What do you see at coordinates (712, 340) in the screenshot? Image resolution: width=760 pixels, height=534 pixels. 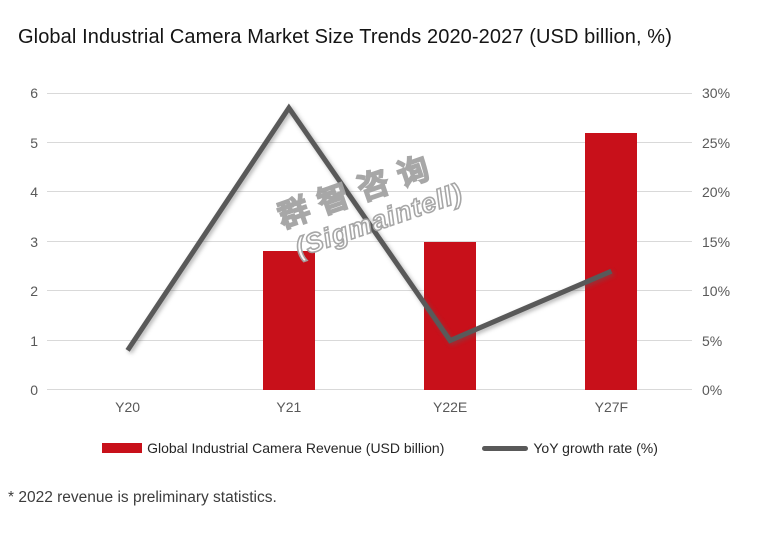 I see `right-axis-tick: 5%` at bounding box center [712, 340].